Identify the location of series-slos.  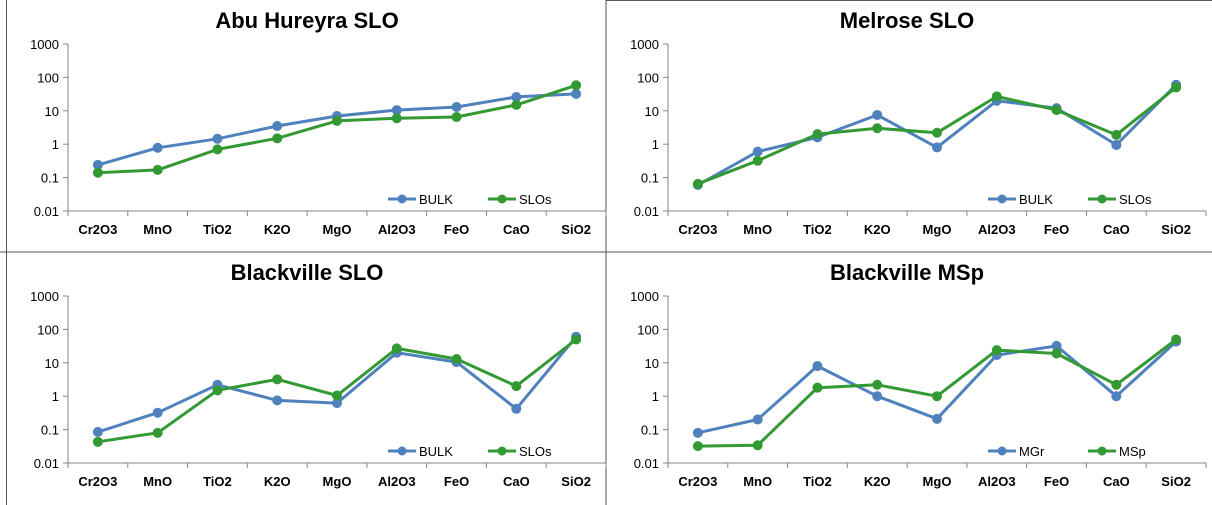
(337, 129).